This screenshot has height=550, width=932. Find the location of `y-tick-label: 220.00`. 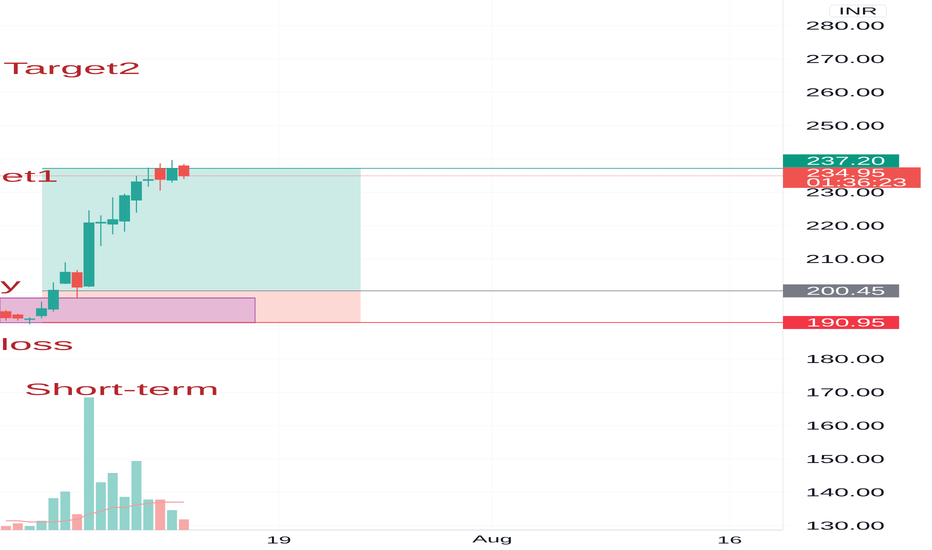

y-tick-label: 220.00 is located at coordinates (845, 226).